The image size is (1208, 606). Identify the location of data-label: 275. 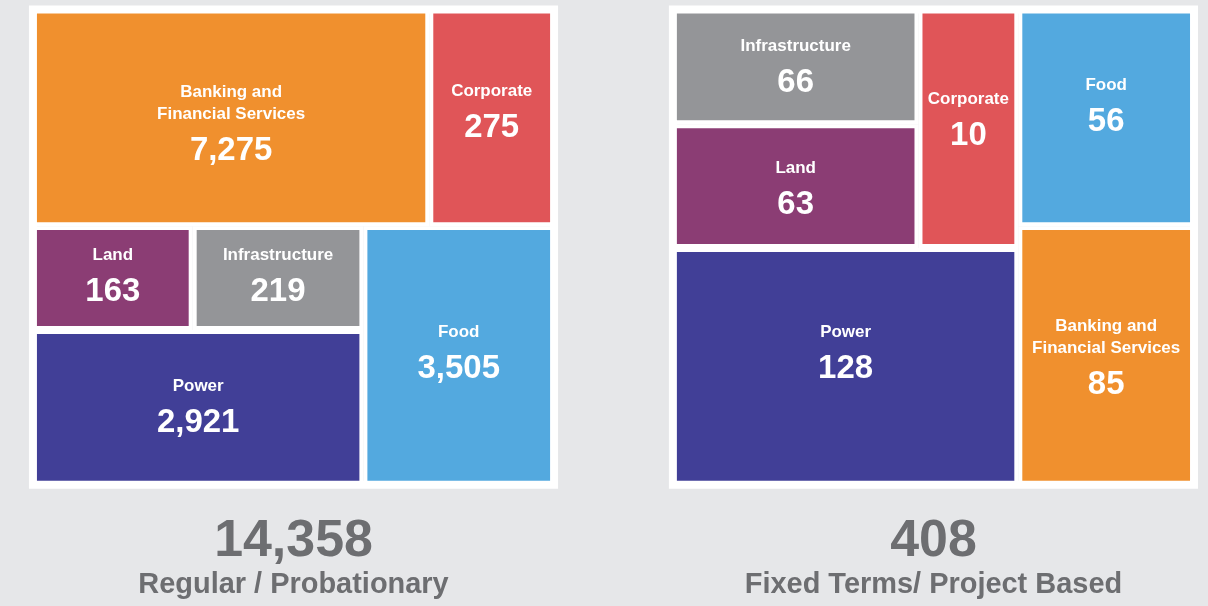
(492, 126).